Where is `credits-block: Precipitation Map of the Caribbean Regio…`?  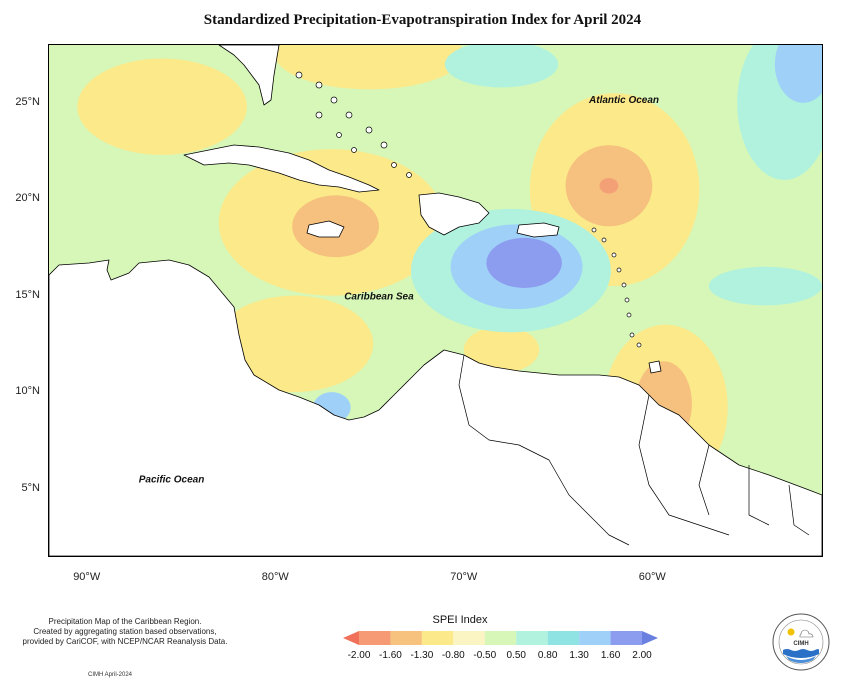 credits-block: Precipitation Map of the Caribbean Regio… is located at coordinates (125, 632).